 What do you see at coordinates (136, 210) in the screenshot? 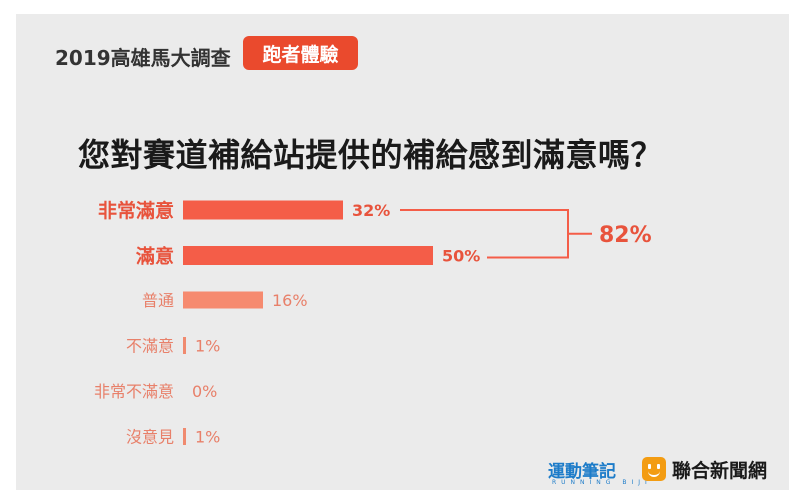
I see `category-label: 非常滿意` at bounding box center [136, 210].